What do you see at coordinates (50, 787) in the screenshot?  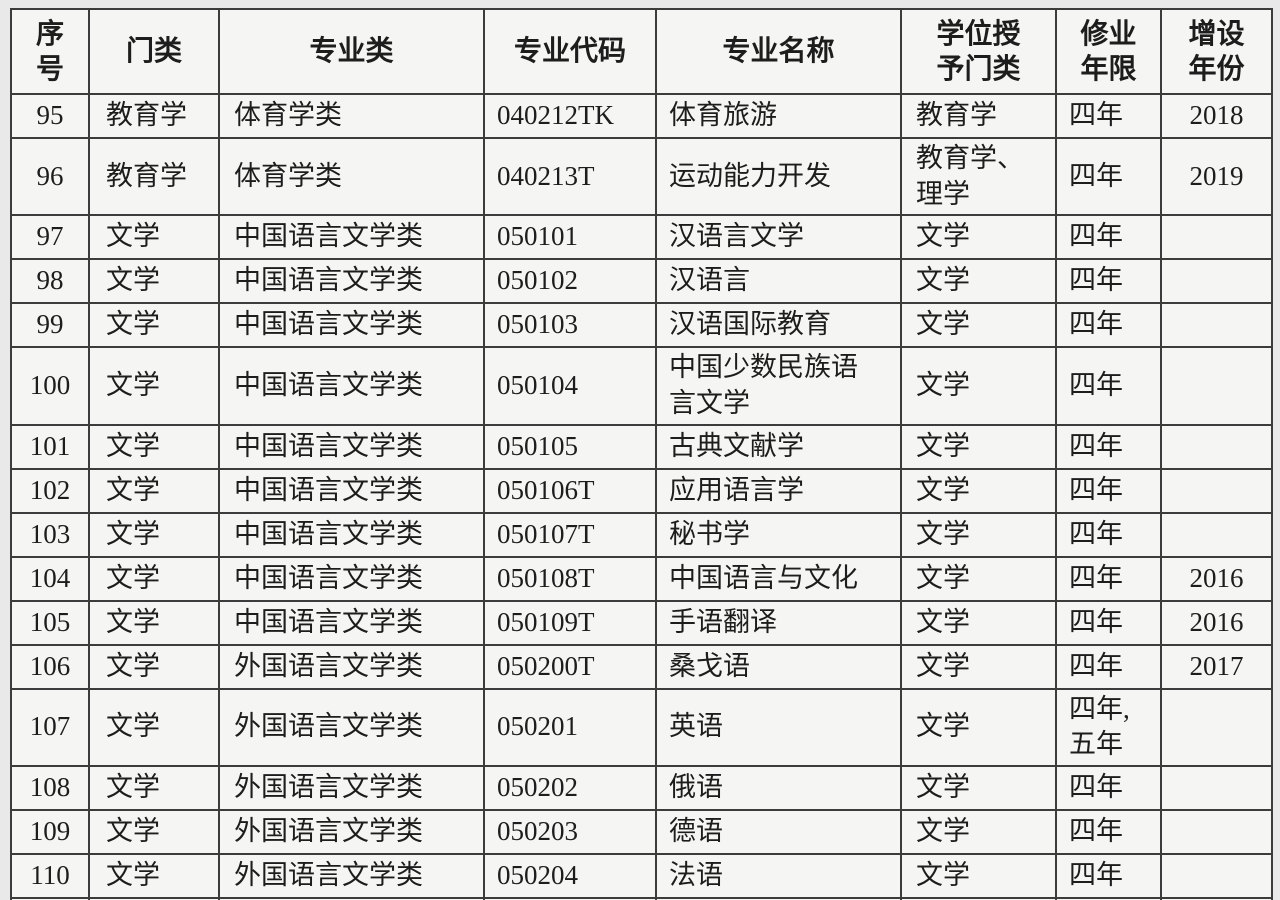 I see `table-cell: 108` at bounding box center [50, 787].